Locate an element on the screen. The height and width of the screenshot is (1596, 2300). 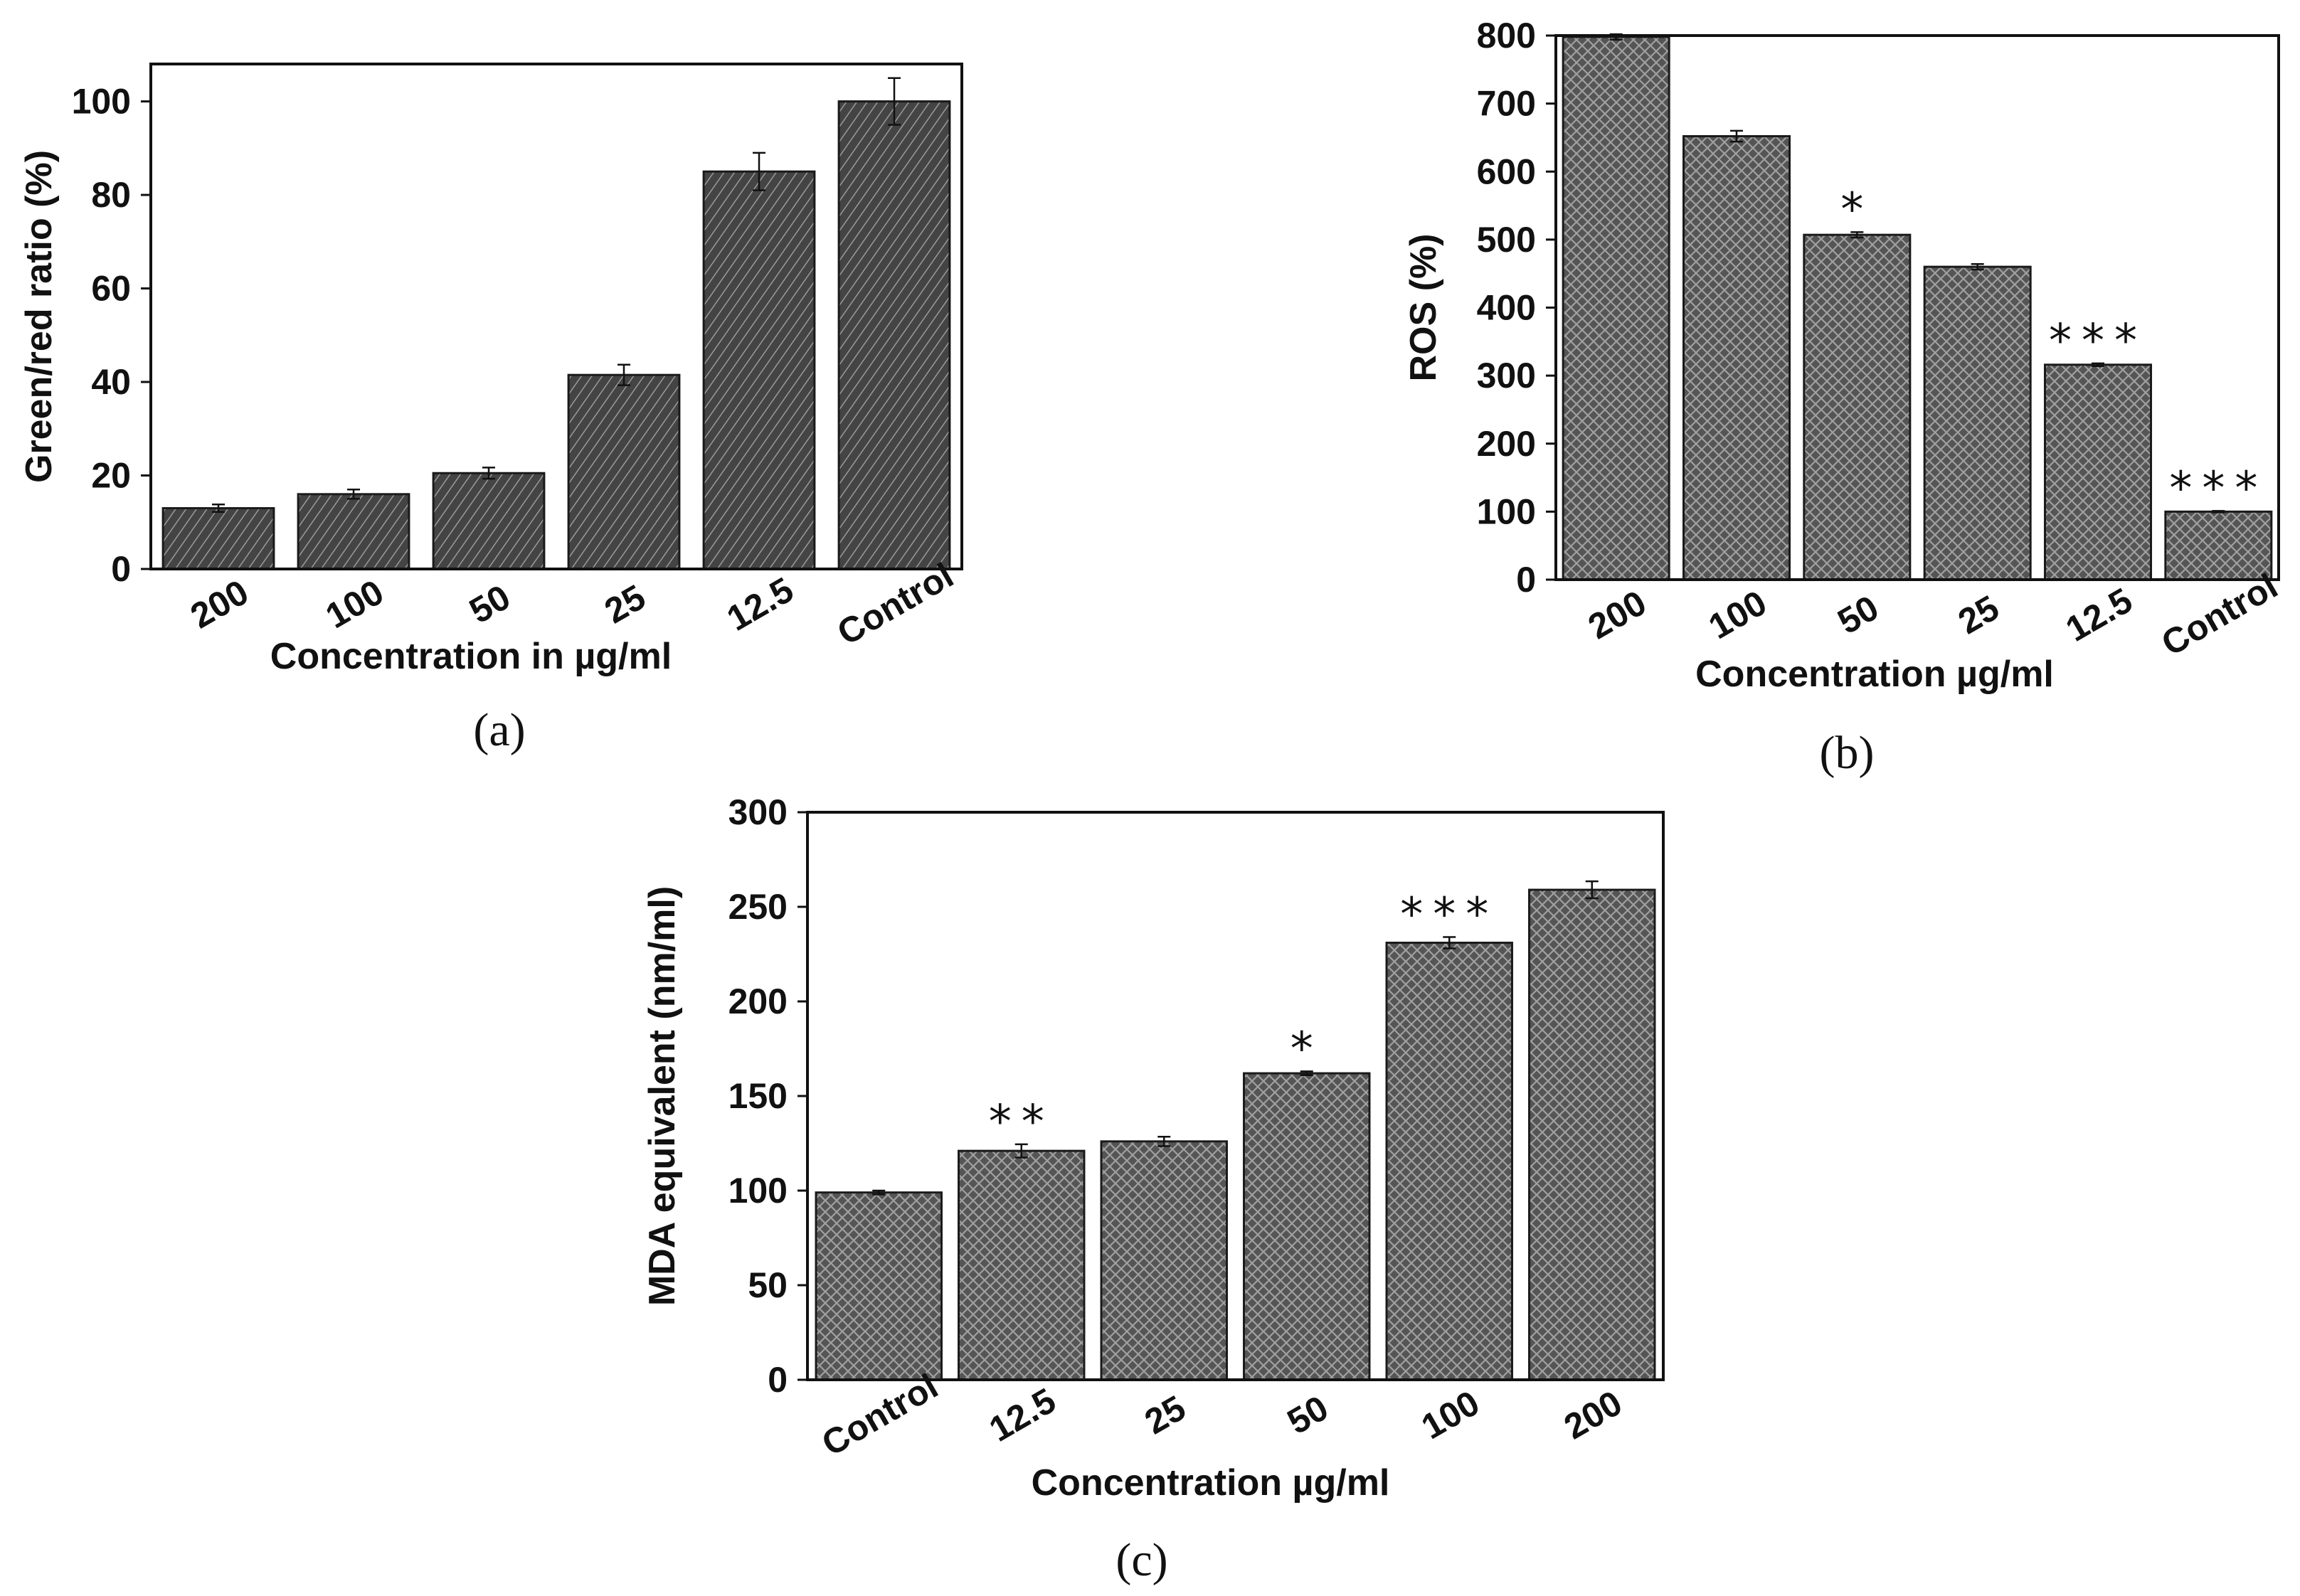
y-axis-label-c: MDA equivalent (nm/ml) is located at coordinates (662, 1096).